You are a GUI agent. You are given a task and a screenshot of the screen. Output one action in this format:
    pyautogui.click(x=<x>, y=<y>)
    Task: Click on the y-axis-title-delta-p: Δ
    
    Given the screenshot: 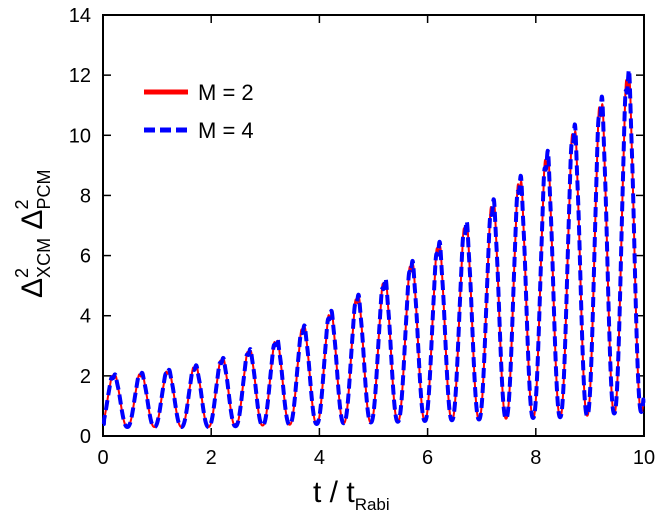 What is the action you would take?
    pyautogui.click(x=32, y=220)
    